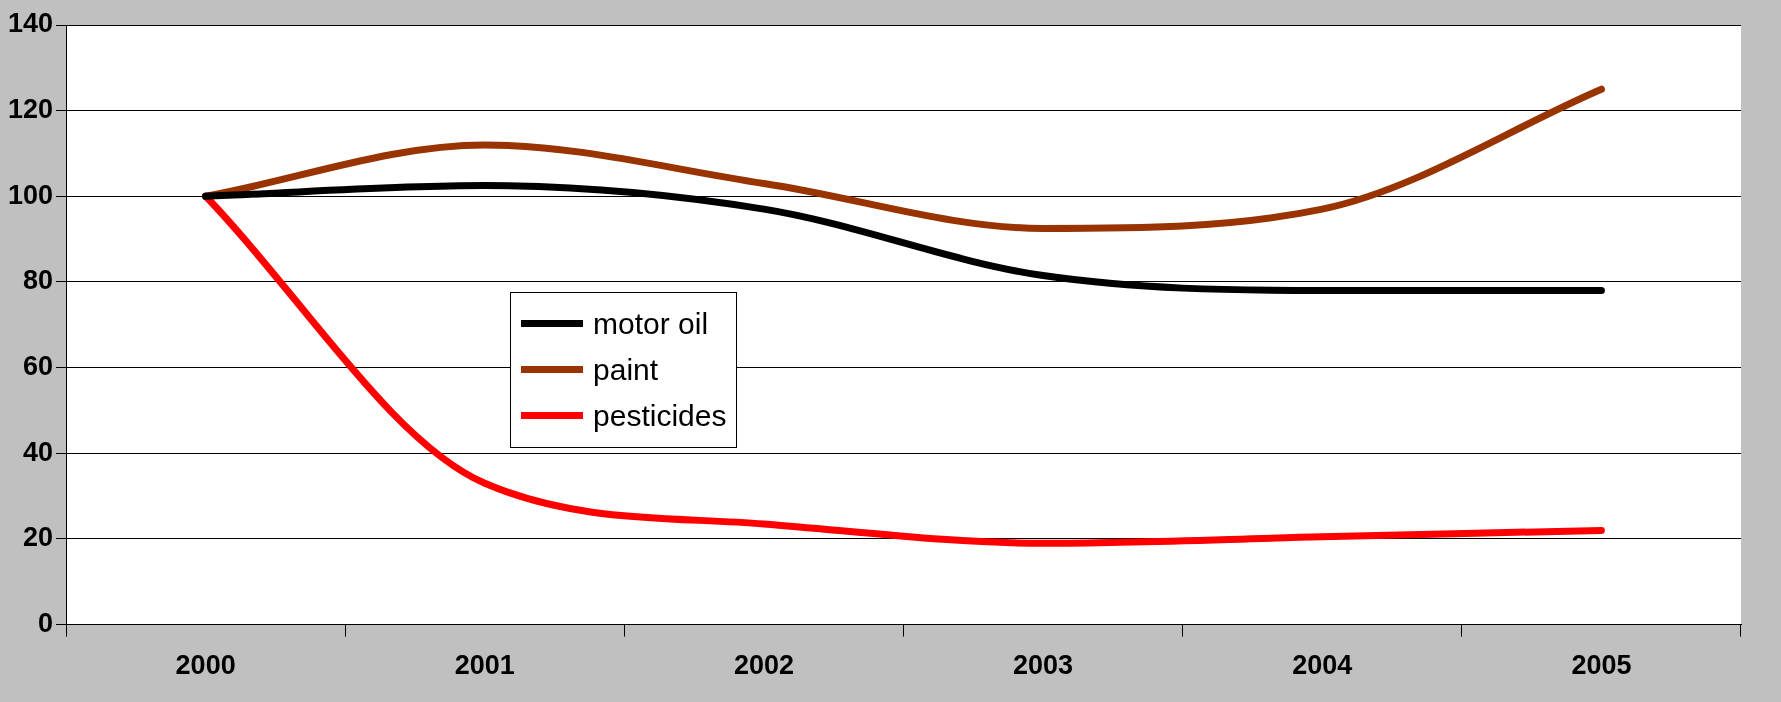 The width and height of the screenshot is (1781, 702). I want to click on legend-label: motor oil, so click(651, 323).